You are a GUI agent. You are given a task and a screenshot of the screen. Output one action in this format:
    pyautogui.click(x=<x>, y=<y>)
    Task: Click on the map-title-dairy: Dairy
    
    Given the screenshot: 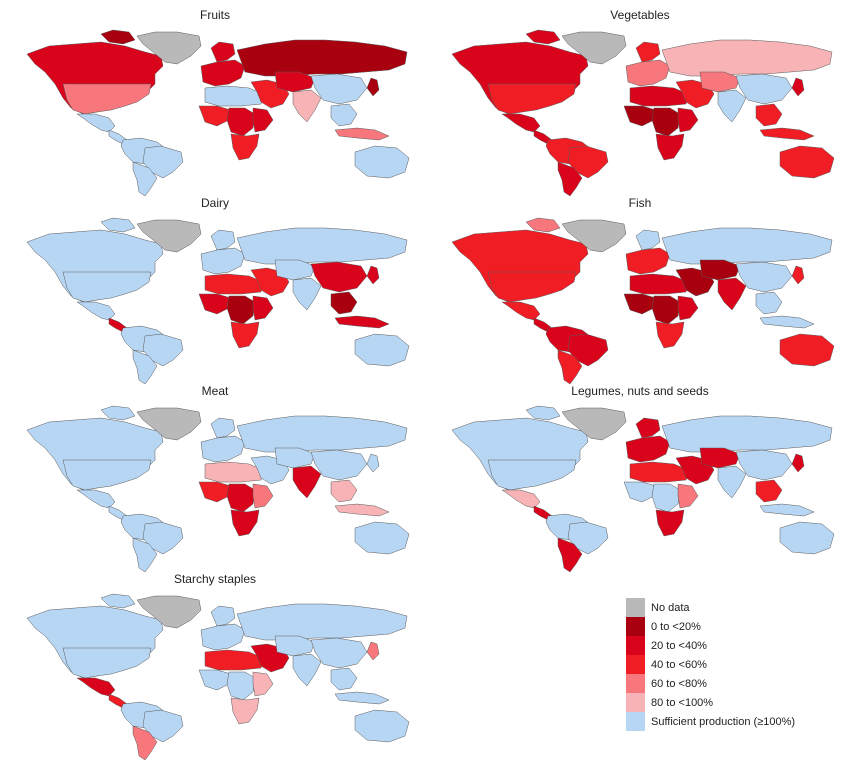 What is the action you would take?
    pyautogui.click(x=214, y=203)
    